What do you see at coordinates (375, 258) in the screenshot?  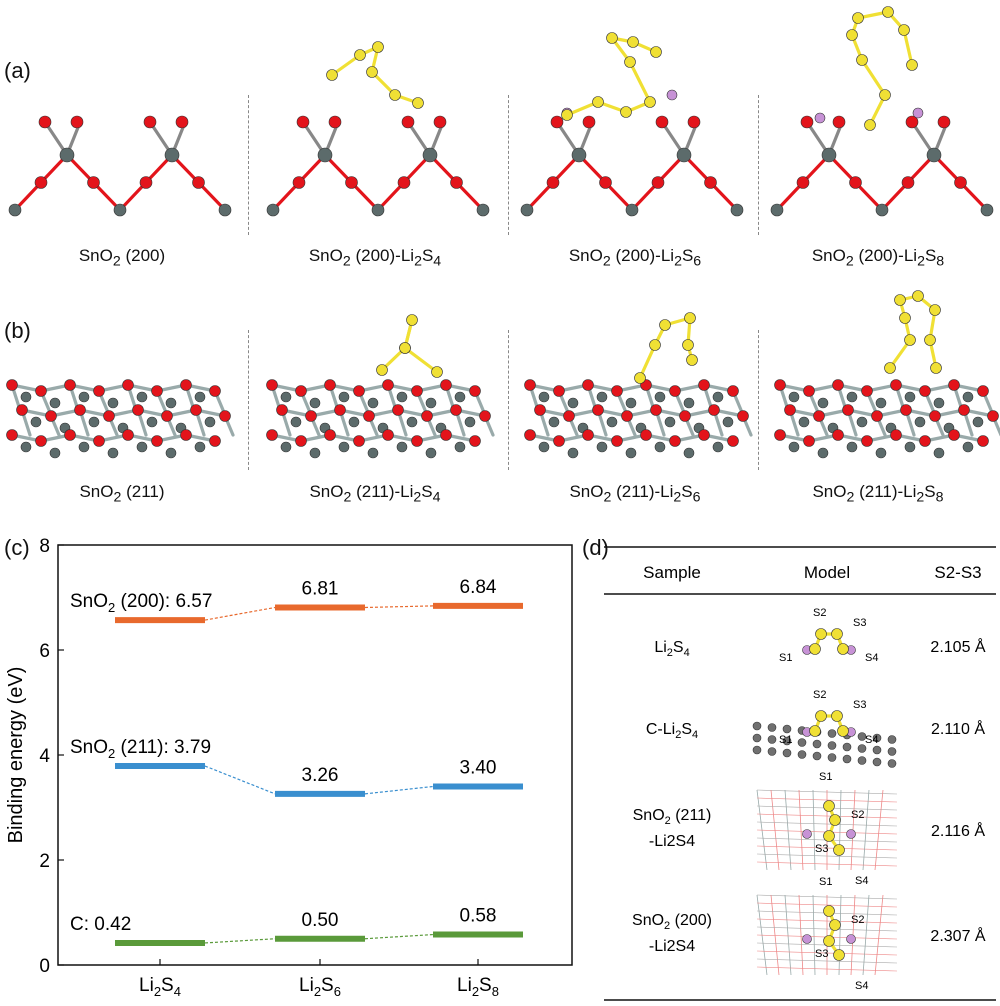 I see `caption-a-2: SnO2 (200)-Li2S4` at bounding box center [375, 258].